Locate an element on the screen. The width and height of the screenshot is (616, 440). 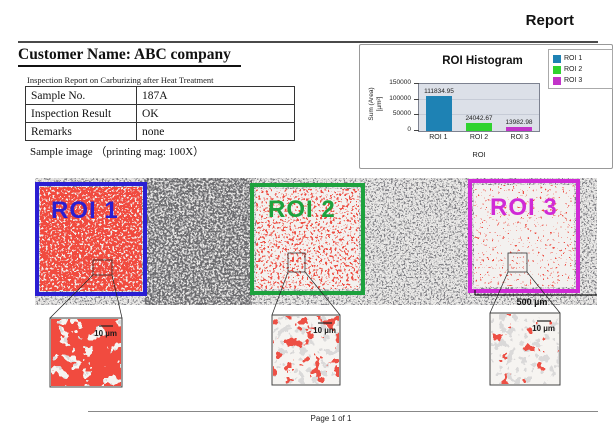
chart-x-ticks: ROI 1 ROI 2 ROI 3 is located at coordinates (479, 137).